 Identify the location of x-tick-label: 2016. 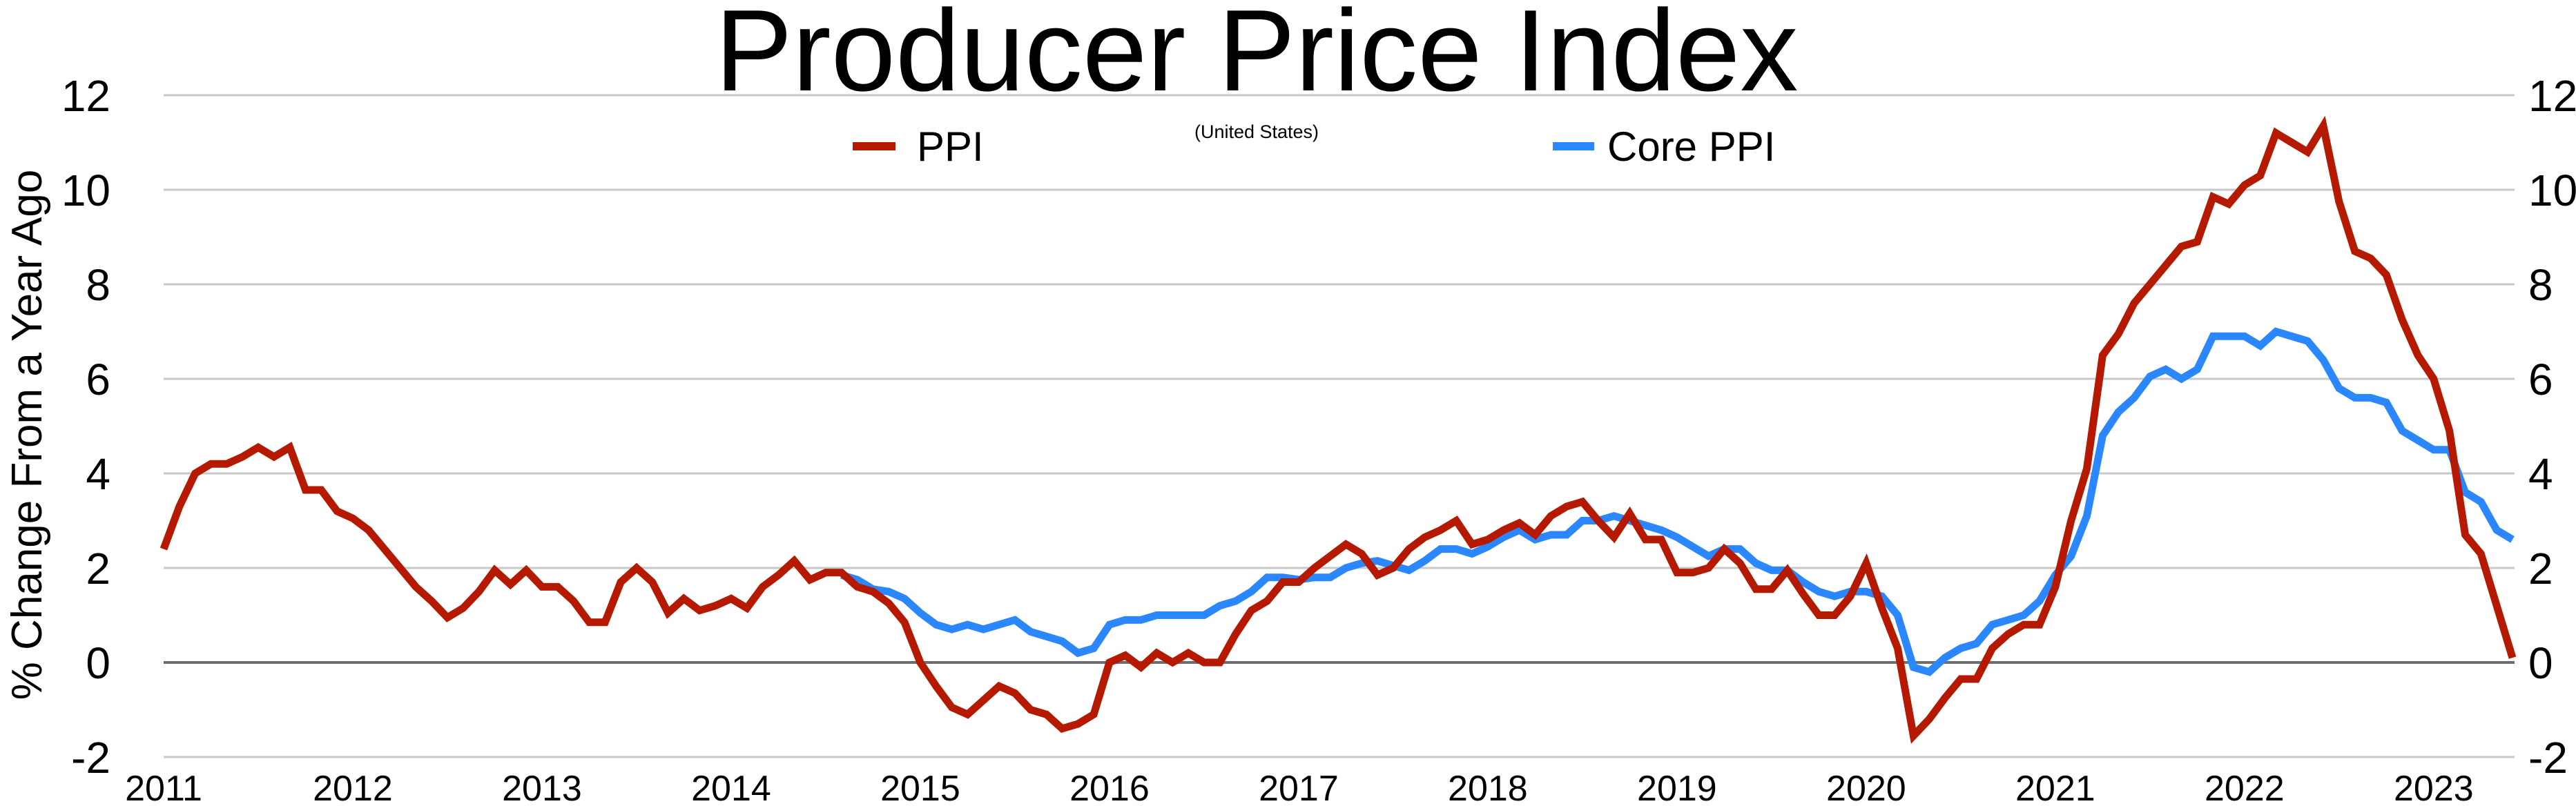
(1110, 788).